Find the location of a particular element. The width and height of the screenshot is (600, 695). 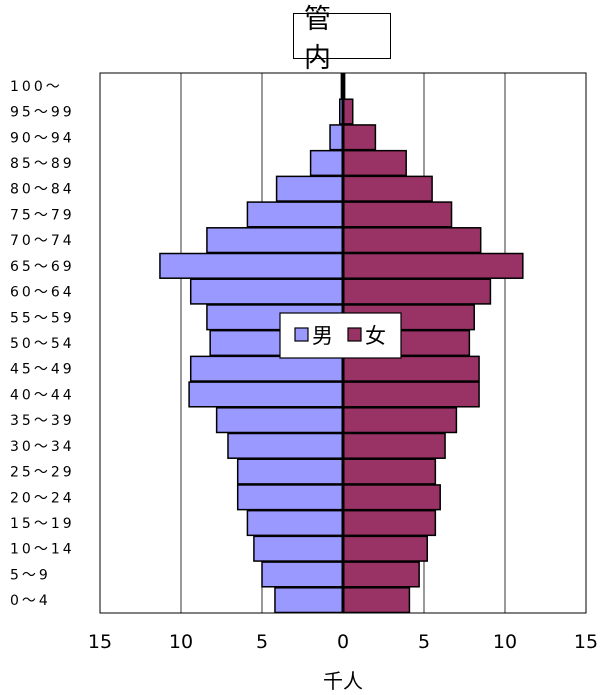

category-label: 50～54 is located at coordinates (42, 344).